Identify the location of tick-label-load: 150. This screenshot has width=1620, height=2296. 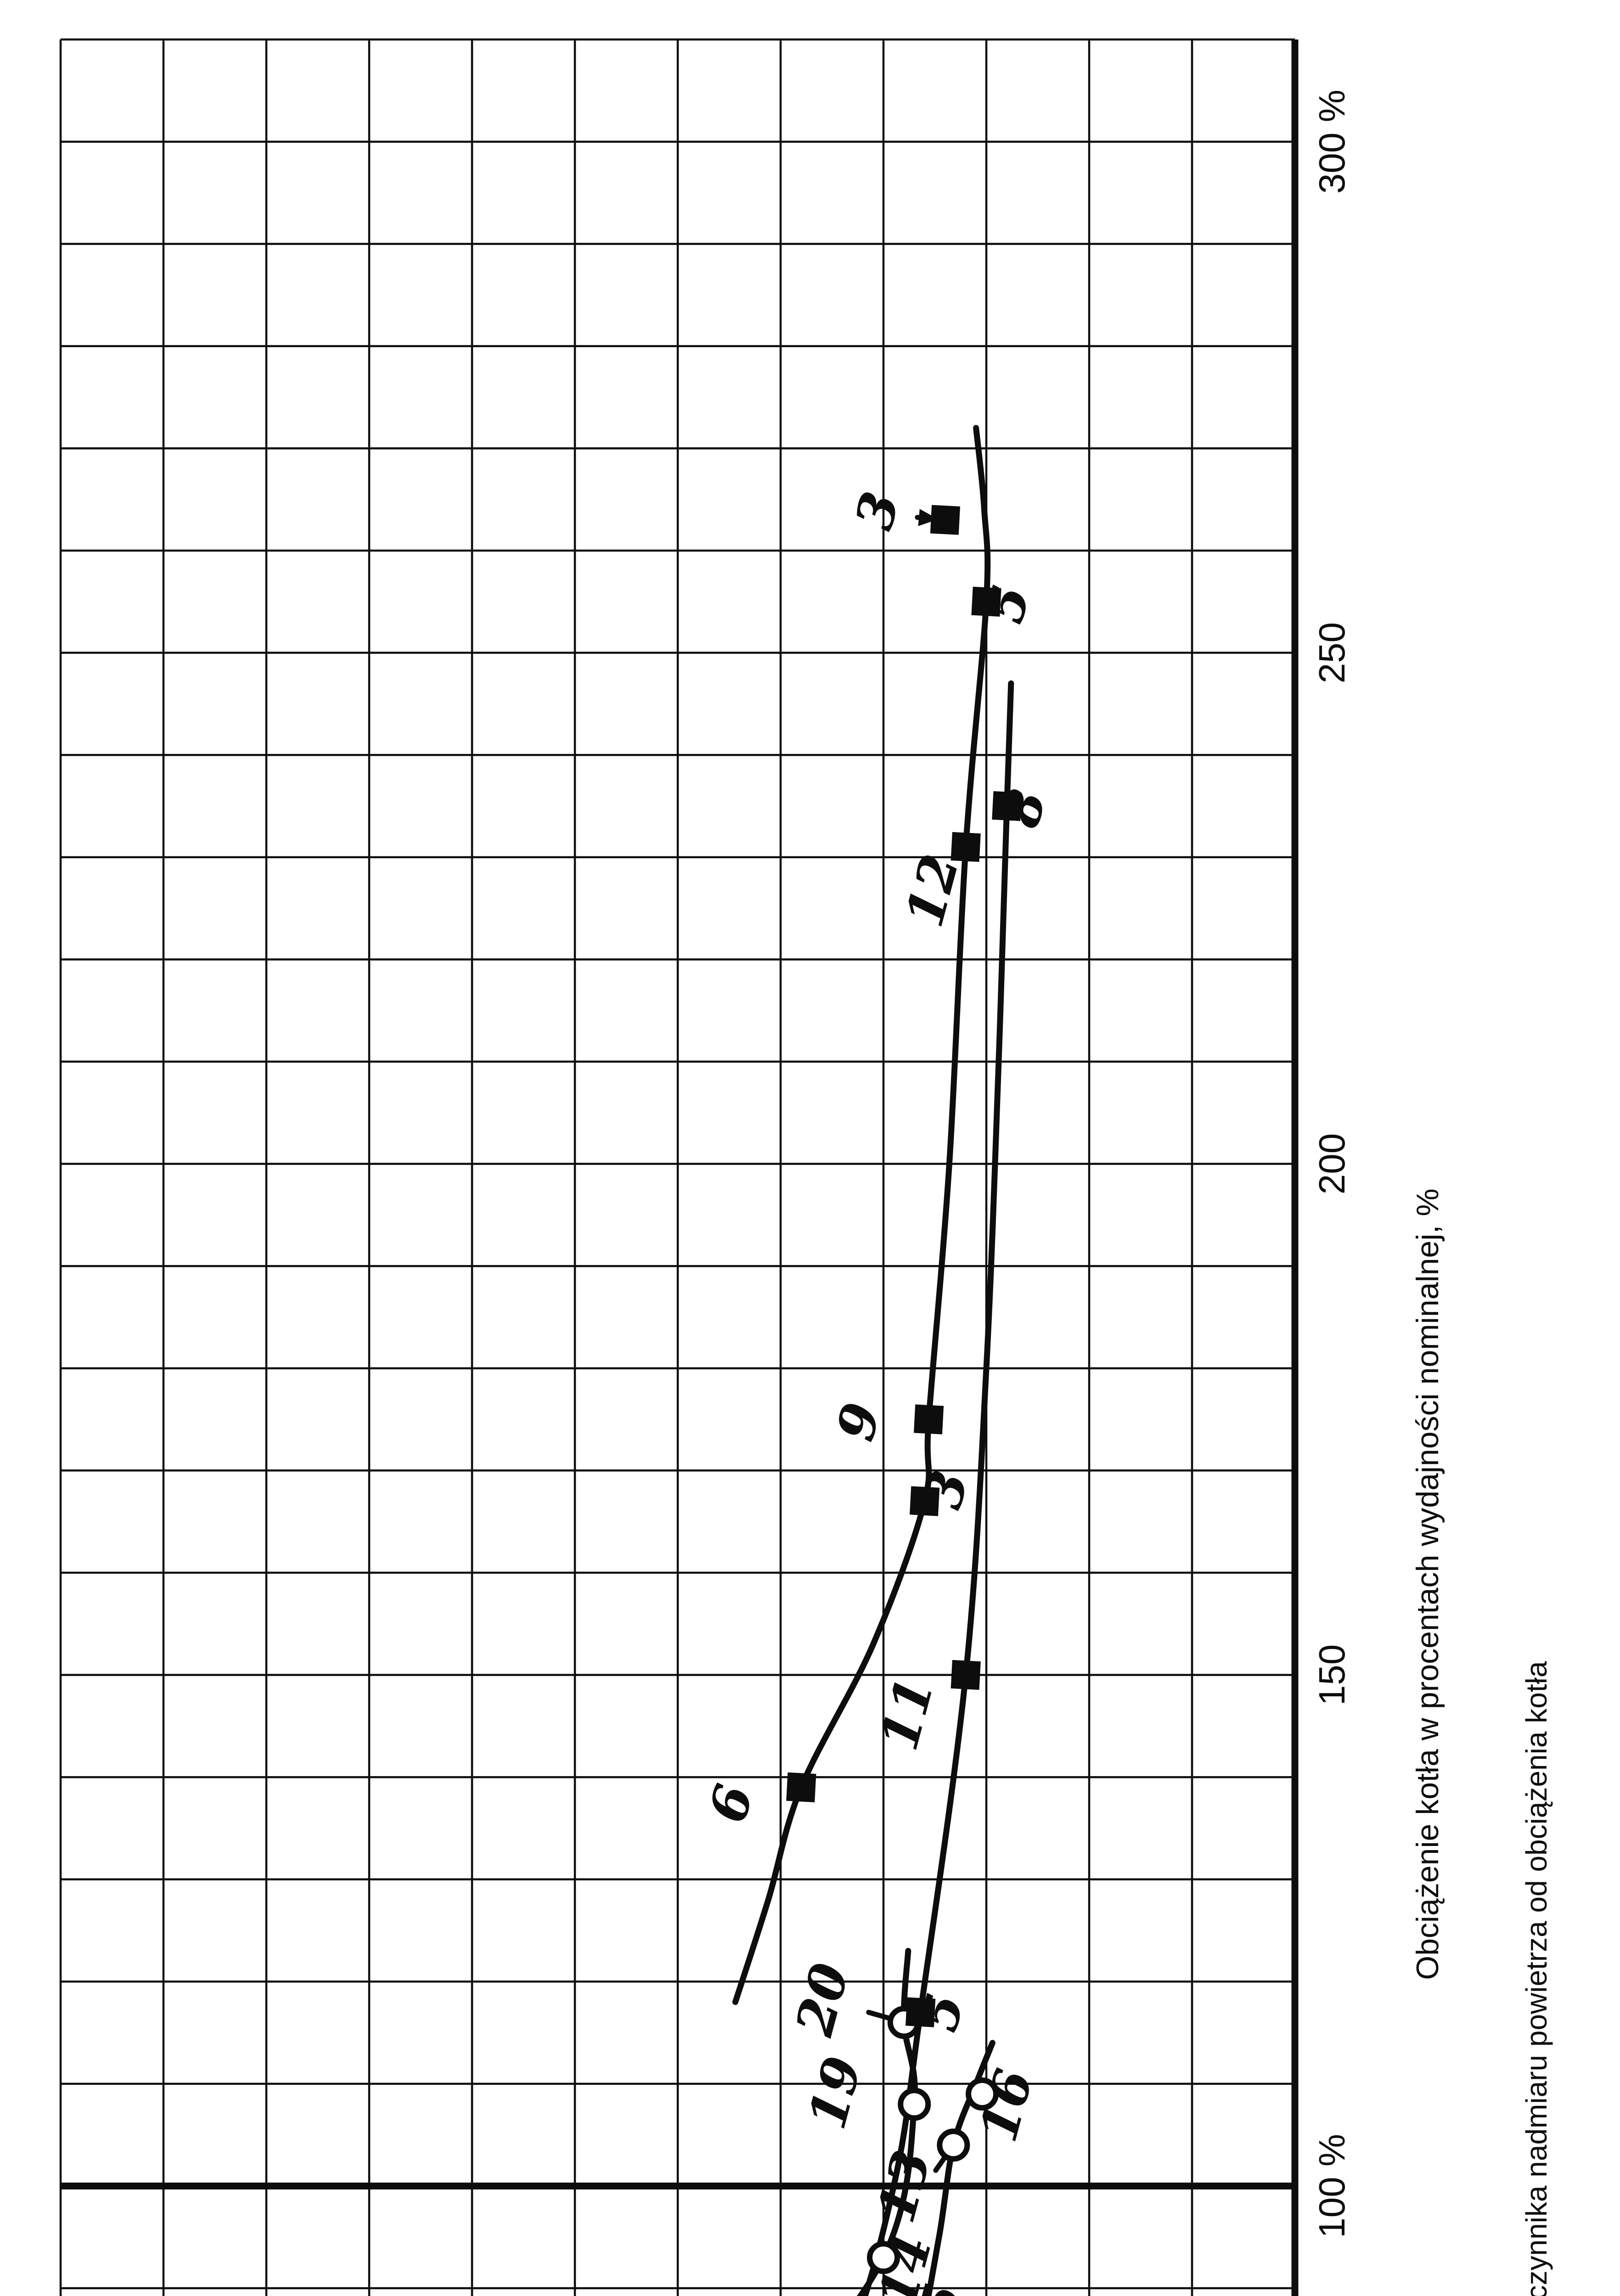
(1331, 1675).